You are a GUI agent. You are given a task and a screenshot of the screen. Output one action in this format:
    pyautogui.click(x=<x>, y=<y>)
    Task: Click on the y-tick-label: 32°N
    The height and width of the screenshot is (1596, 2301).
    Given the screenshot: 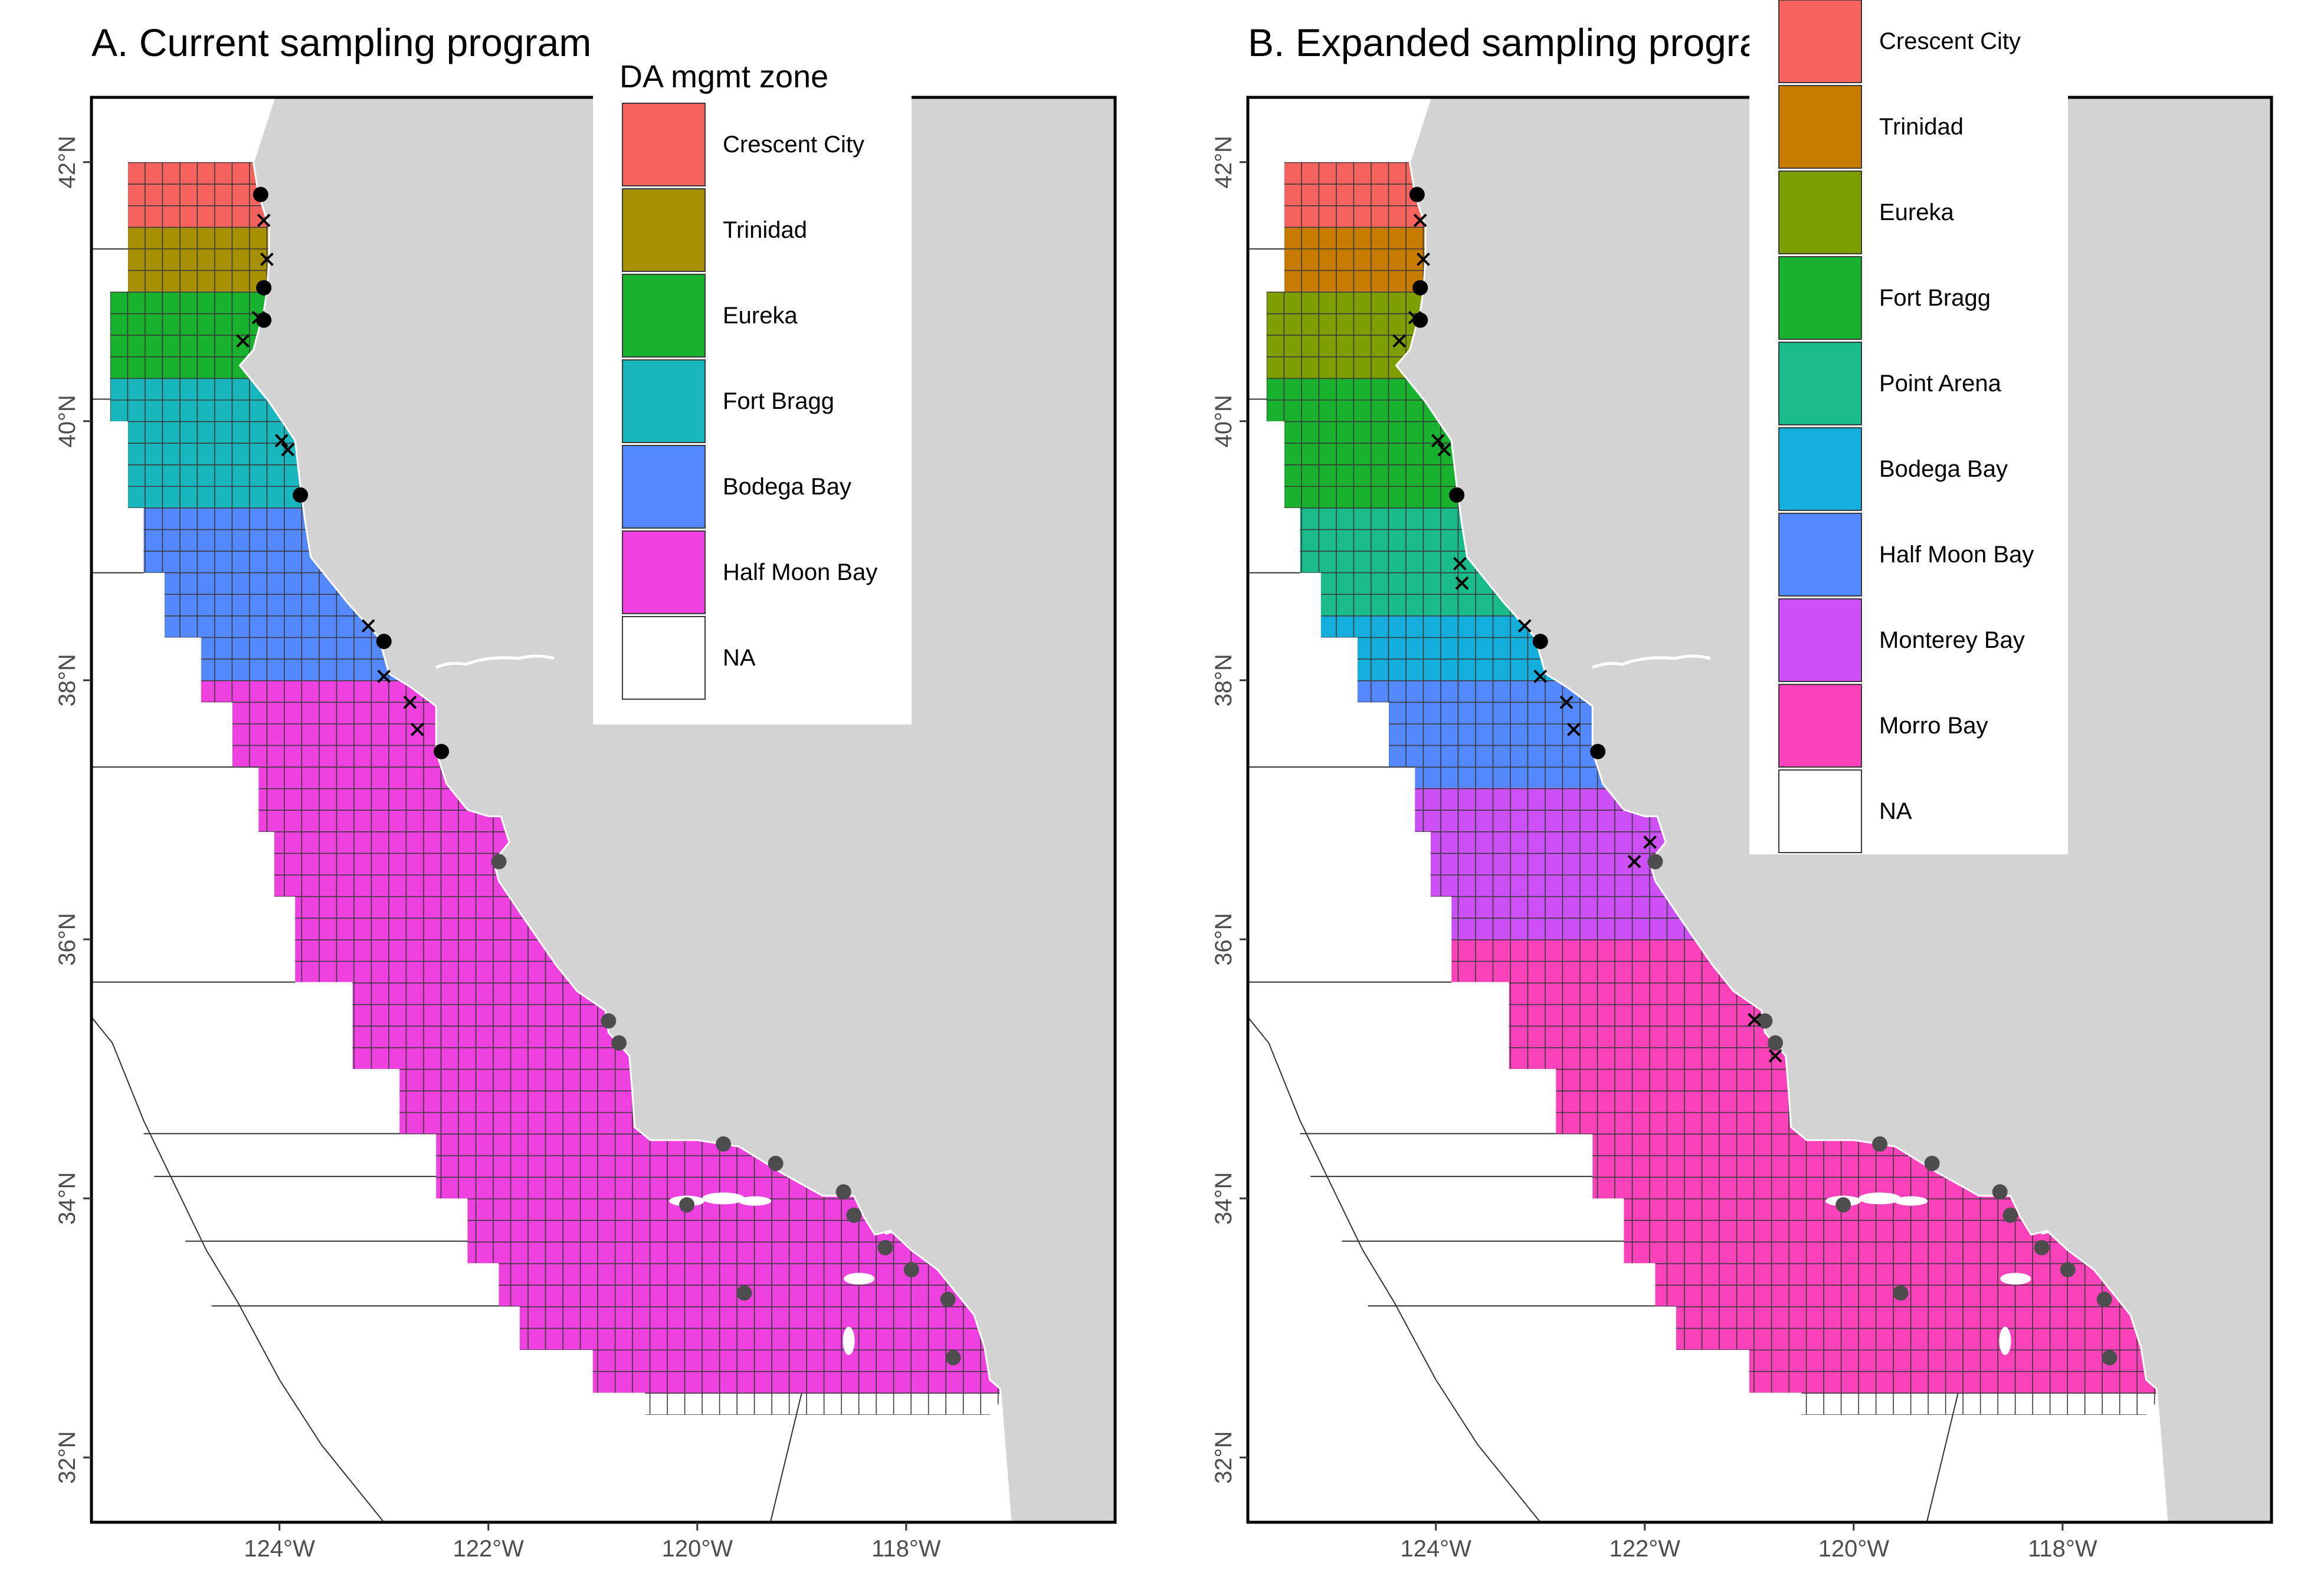 What is the action you would take?
    pyautogui.click(x=1224, y=1457)
    